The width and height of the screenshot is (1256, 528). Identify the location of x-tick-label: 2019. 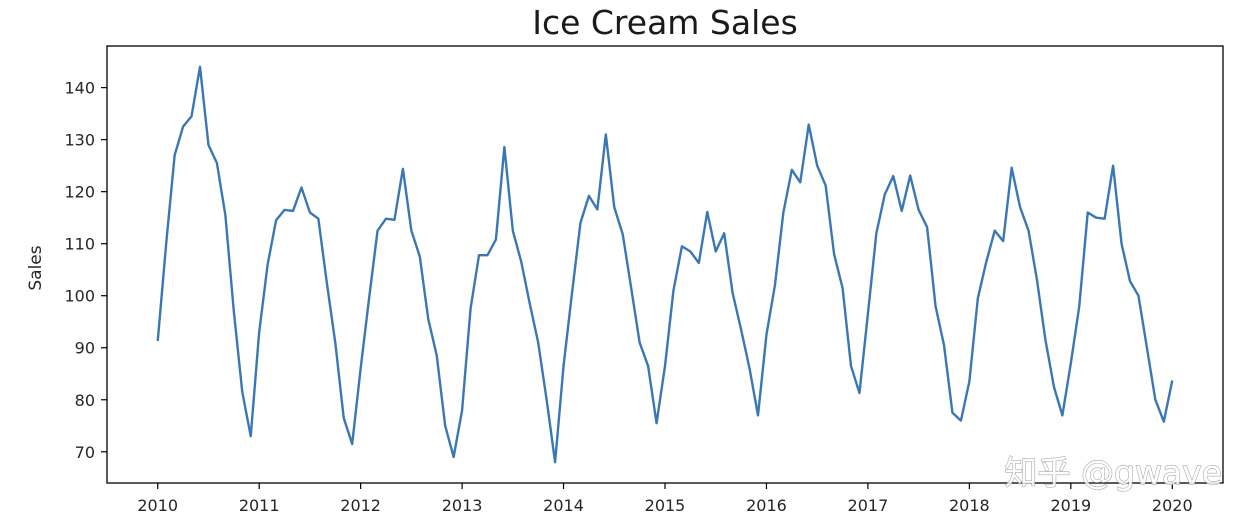
(1070, 505).